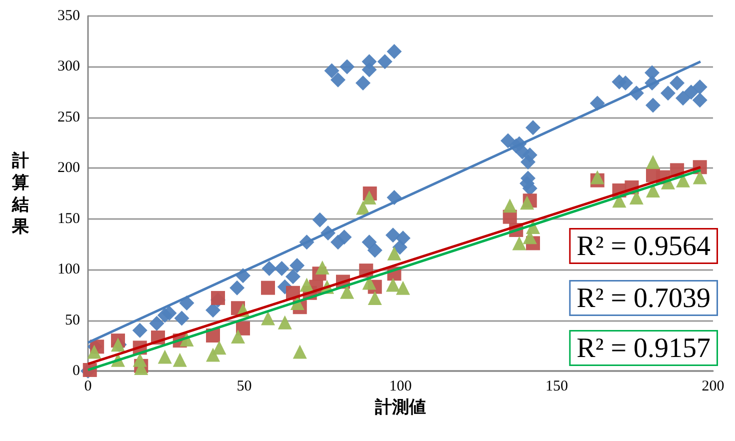 This screenshot has height=441, width=735. What do you see at coordinates (88, 386) in the screenshot?
I see `x-tick-label: 0` at bounding box center [88, 386].